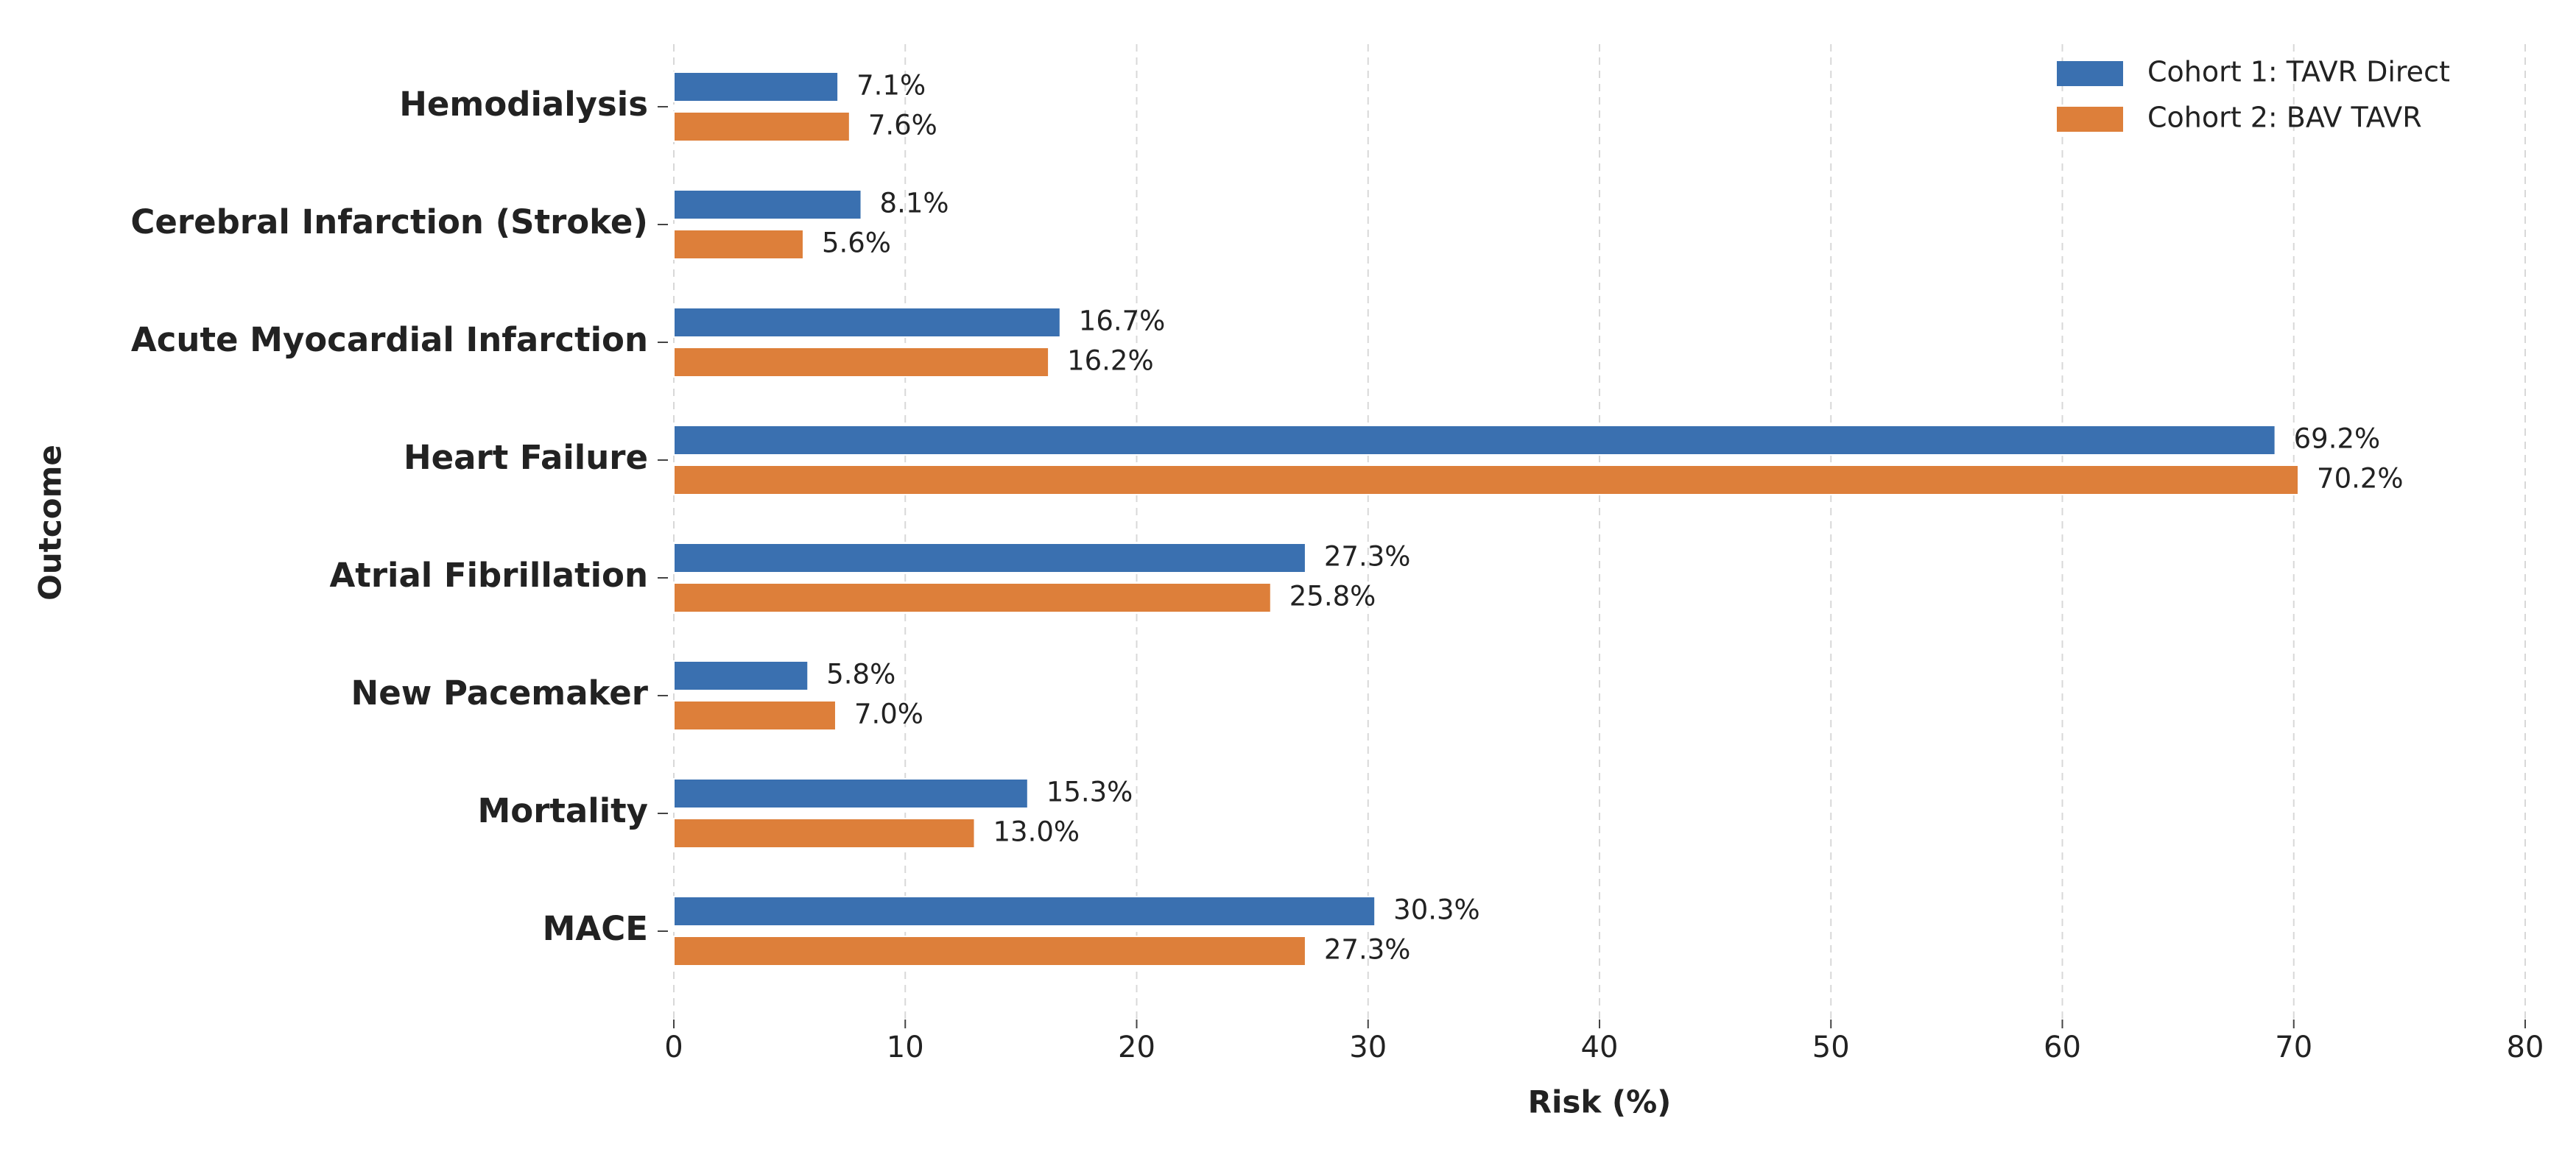 Image resolution: width=2576 pixels, height=1152 pixels. What do you see at coordinates (2284, 118) in the screenshot?
I see `legend-label: Cohort 2: BAV TAVR` at bounding box center [2284, 118].